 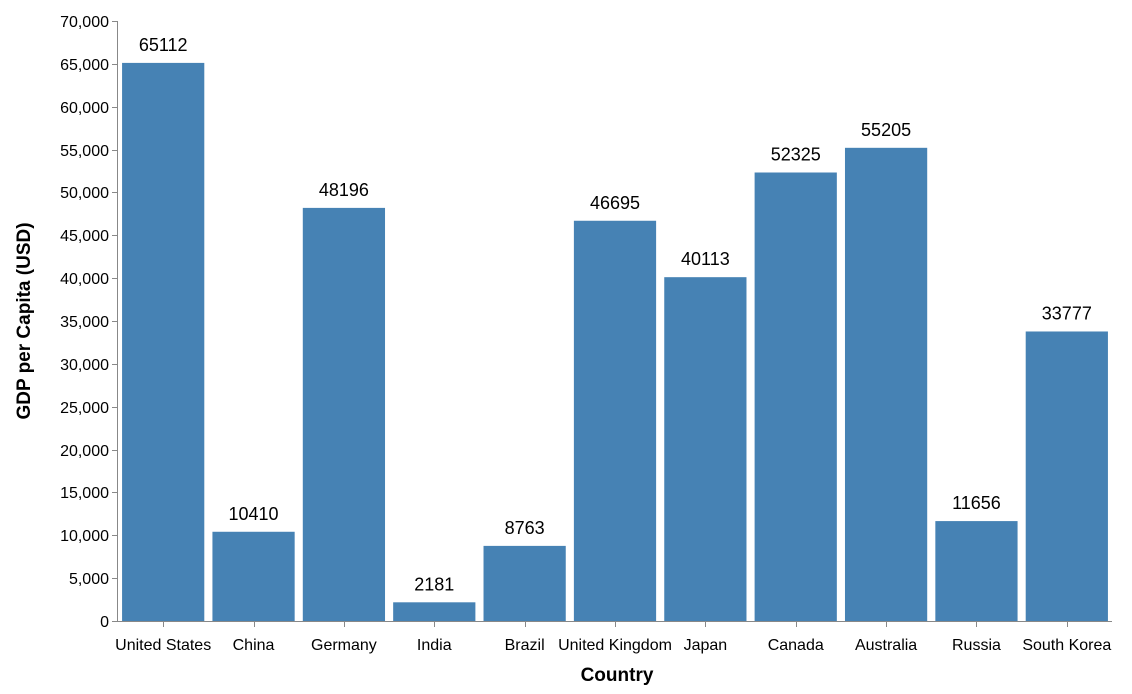 What do you see at coordinates (525, 528) in the screenshot?
I see `bar-value-label: 8763` at bounding box center [525, 528].